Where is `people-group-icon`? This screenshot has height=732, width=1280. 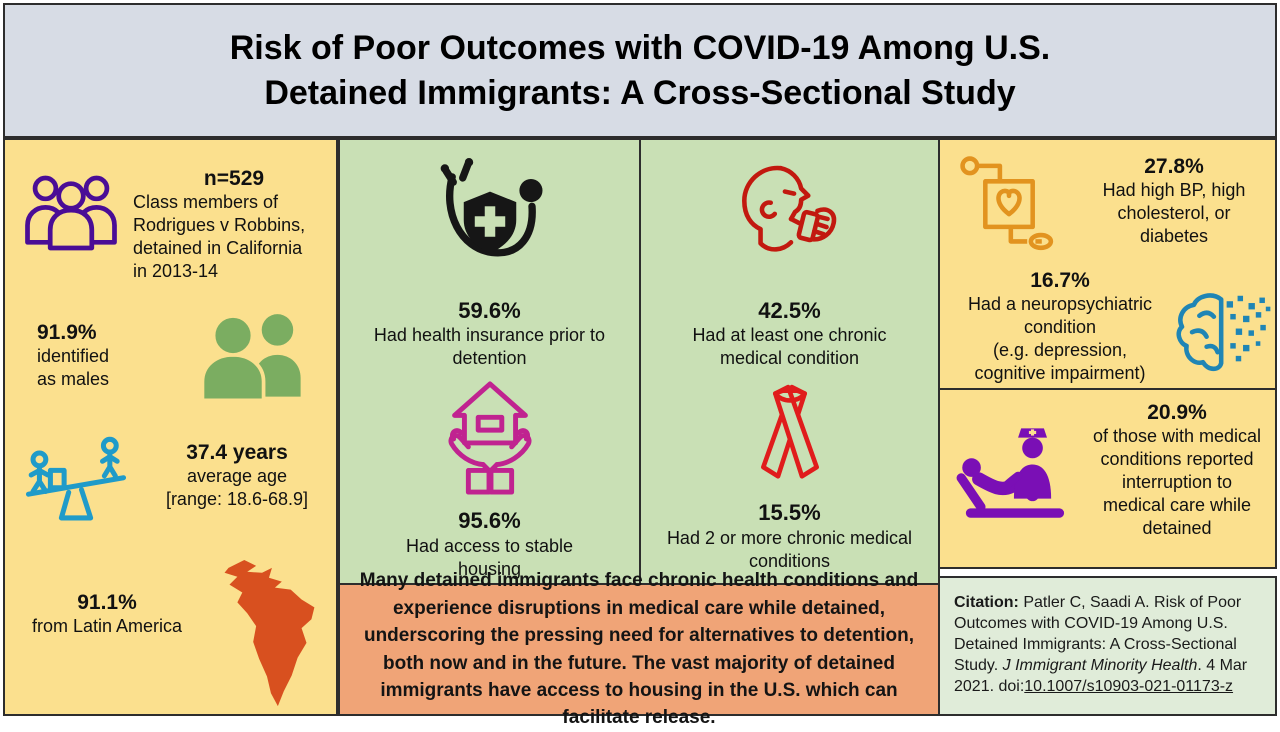
people-group-icon is located at coordinates (71, 213).